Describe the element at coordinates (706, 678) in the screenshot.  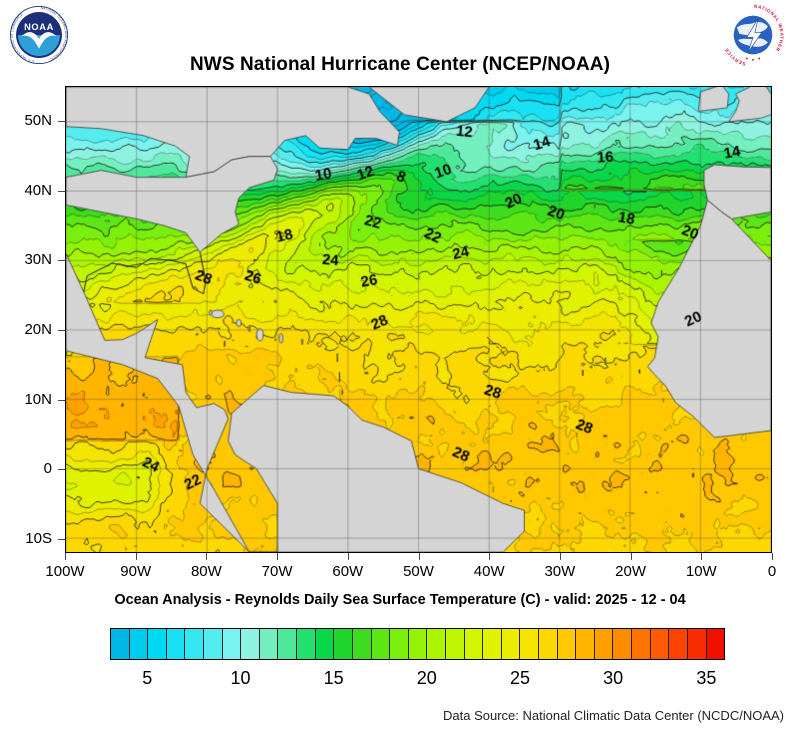
I see `colorbar-tick-label: 35` at that location.